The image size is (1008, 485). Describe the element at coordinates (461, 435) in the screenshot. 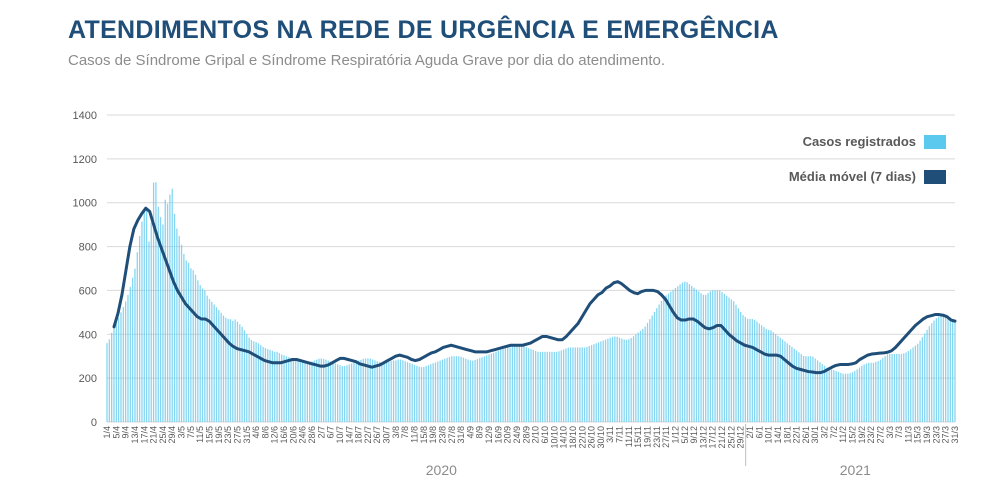

I see `x-tick-label: 31/8` at that location.